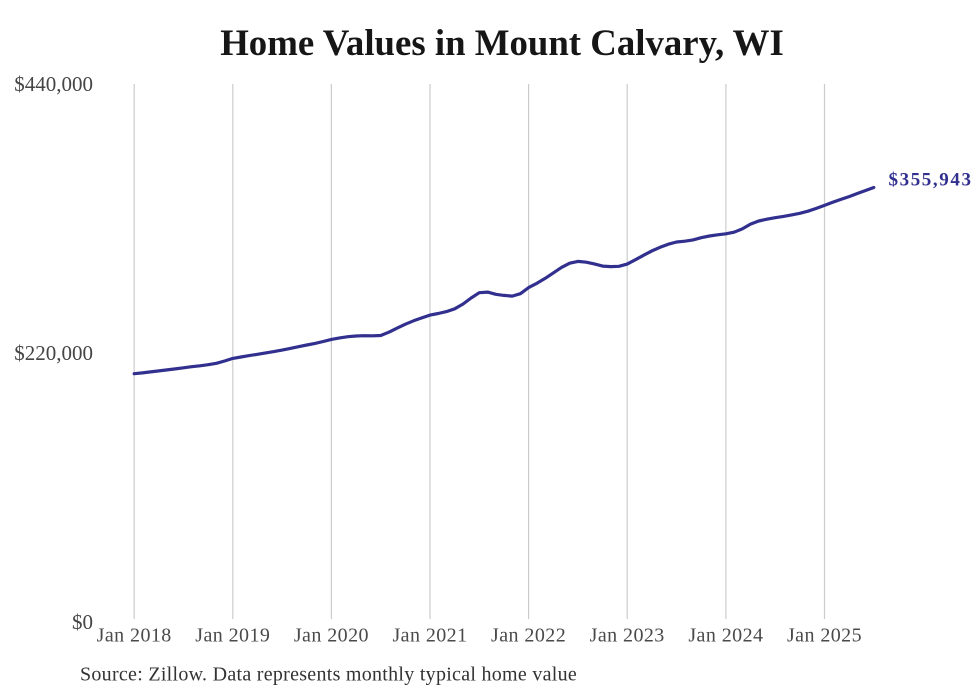 The width and height of the screenshot is (980, 699). What do you see at coordinates (824, 636) in the screenshot?
I see `svg-text: Jan 2025` at bounding box center [824, 636].